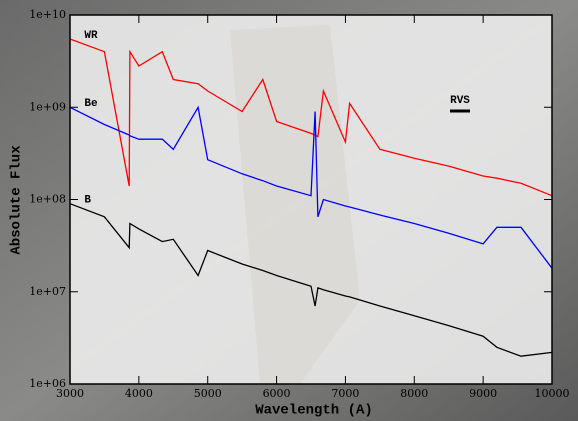 This screenshot has width=578, height=421. I want to click on x-tick-label: 10000, so click(552, 393).